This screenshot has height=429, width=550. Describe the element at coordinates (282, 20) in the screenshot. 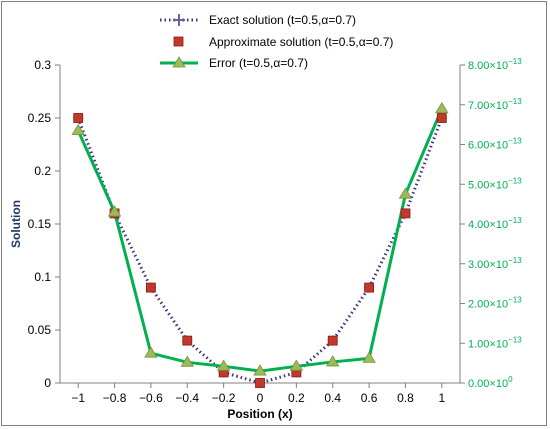

I see `legend-exact-label: Exact solution (t=0.5,α=0.7)` at that location.